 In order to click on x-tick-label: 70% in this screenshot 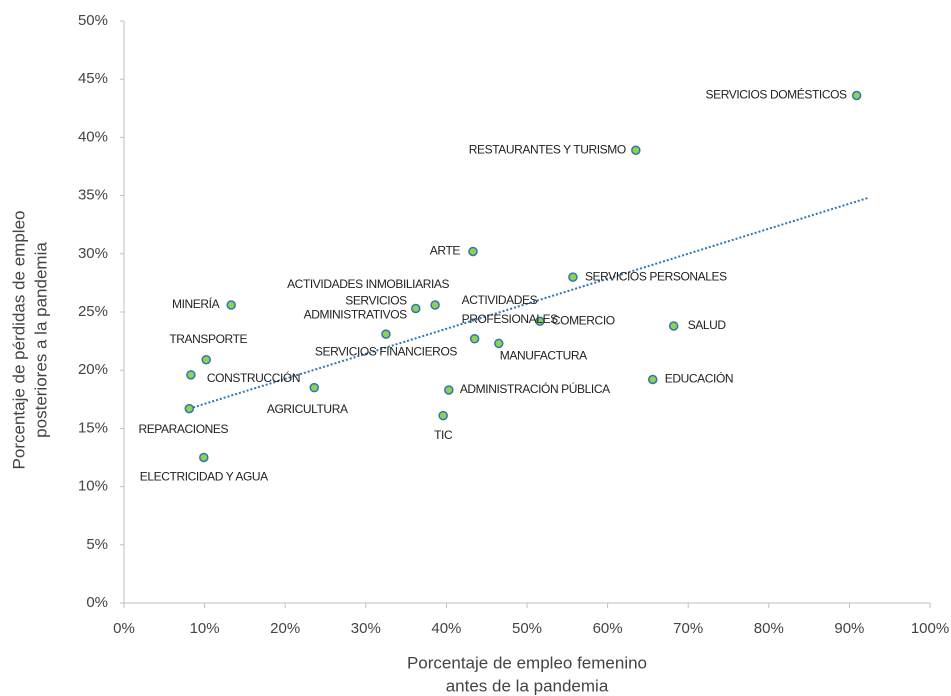, I will do `click(688, 628)`.